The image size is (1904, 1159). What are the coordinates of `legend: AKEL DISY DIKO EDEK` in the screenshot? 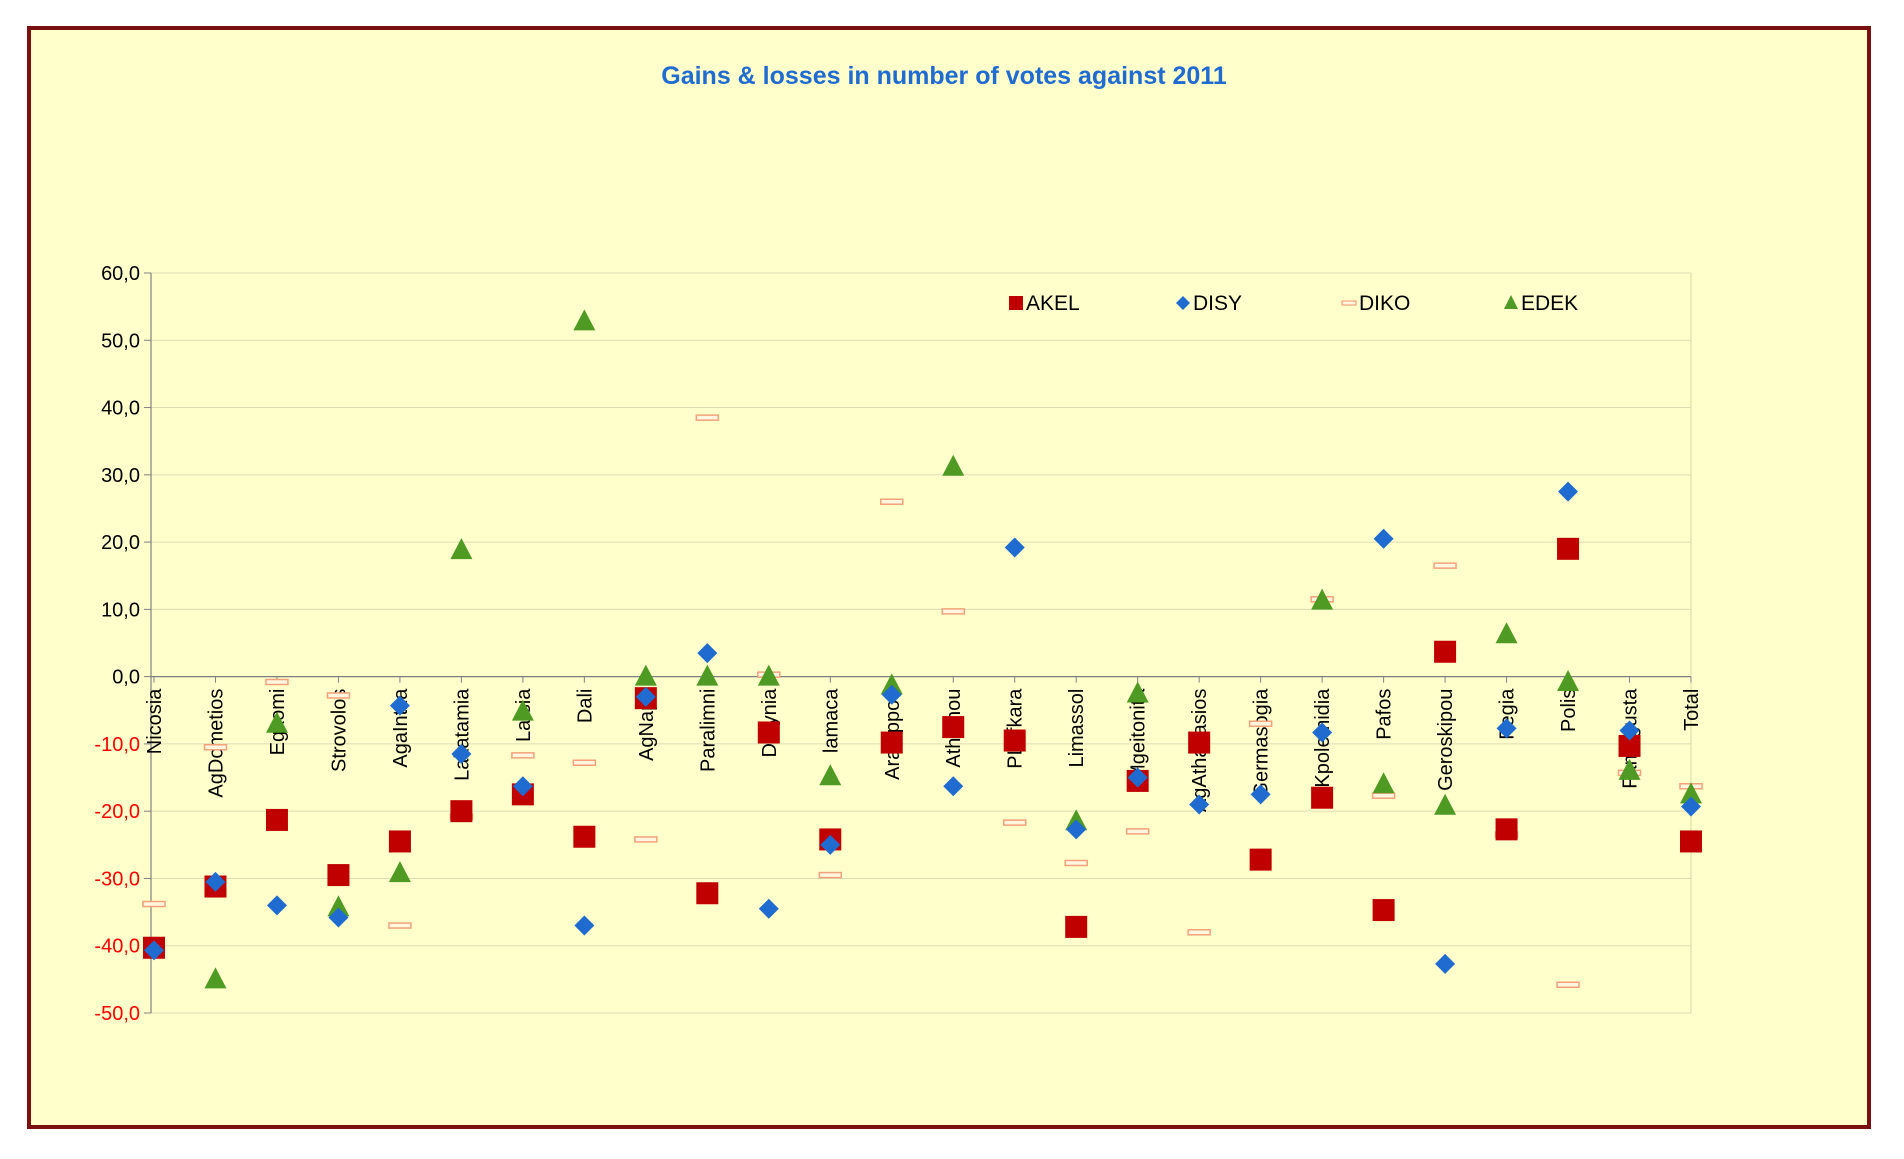 It's located at (1293, 303).